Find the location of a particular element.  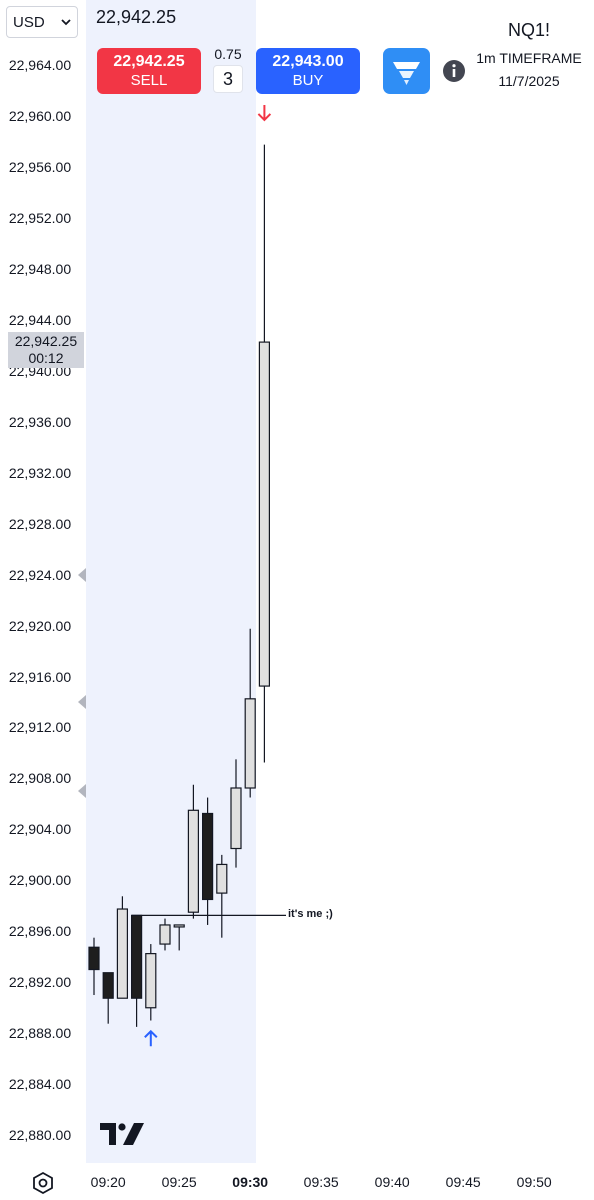

tradingview-app-icon is located at coordinates (406, 73).